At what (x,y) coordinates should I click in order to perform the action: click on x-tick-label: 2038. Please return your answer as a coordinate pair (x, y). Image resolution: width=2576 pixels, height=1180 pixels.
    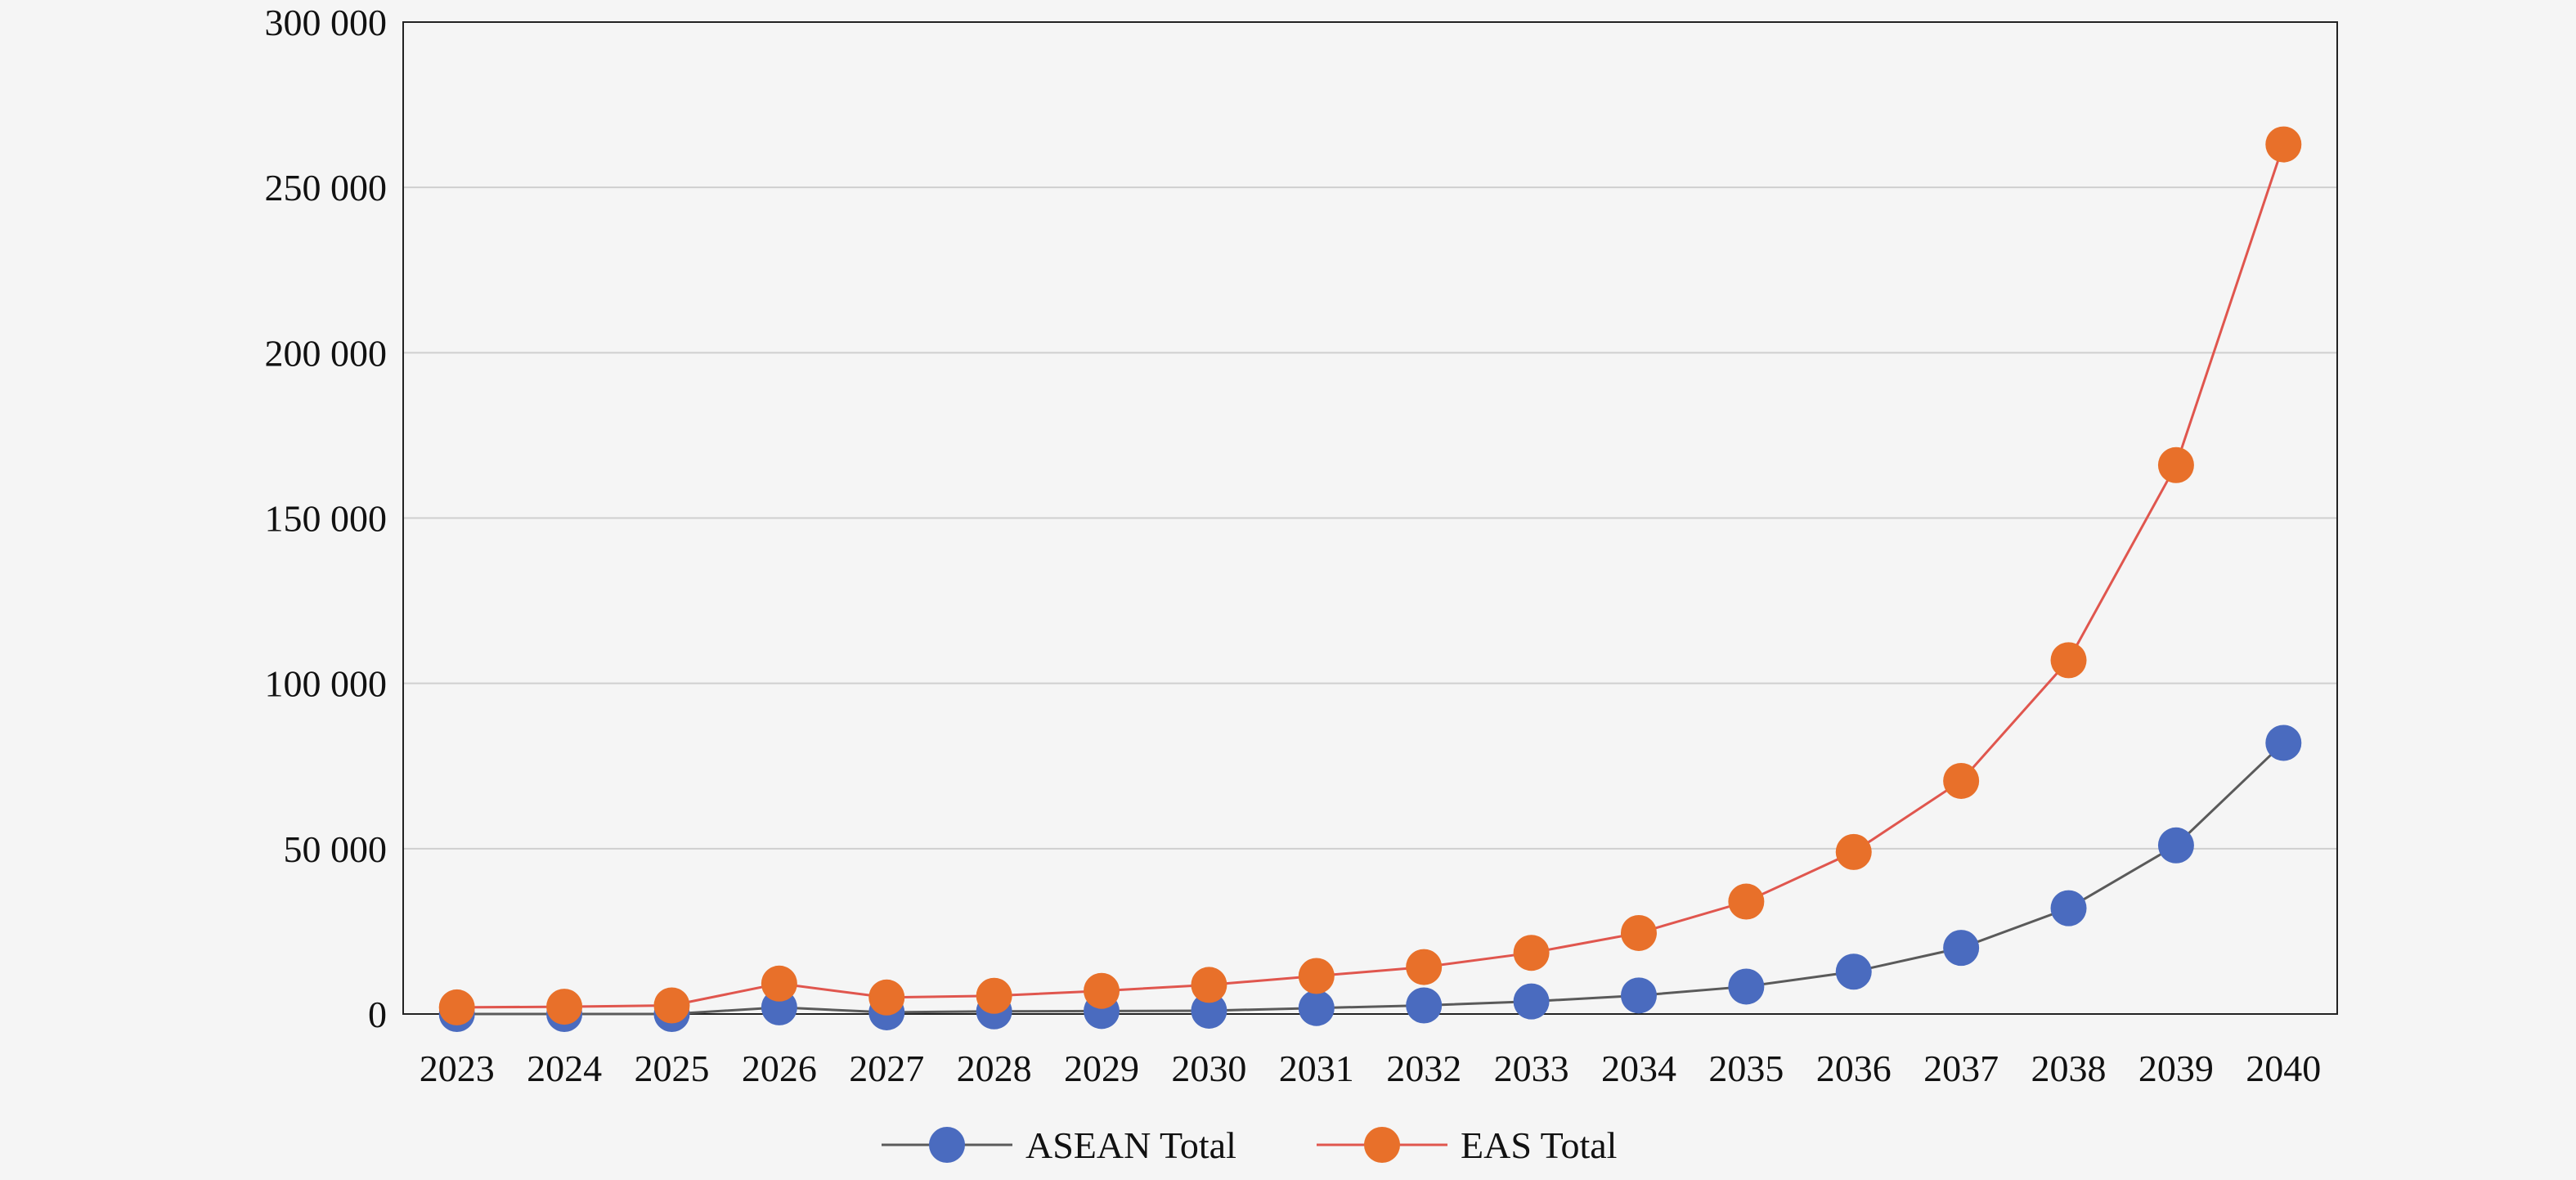
    Looking at the image, I should click on (2069, 1068).